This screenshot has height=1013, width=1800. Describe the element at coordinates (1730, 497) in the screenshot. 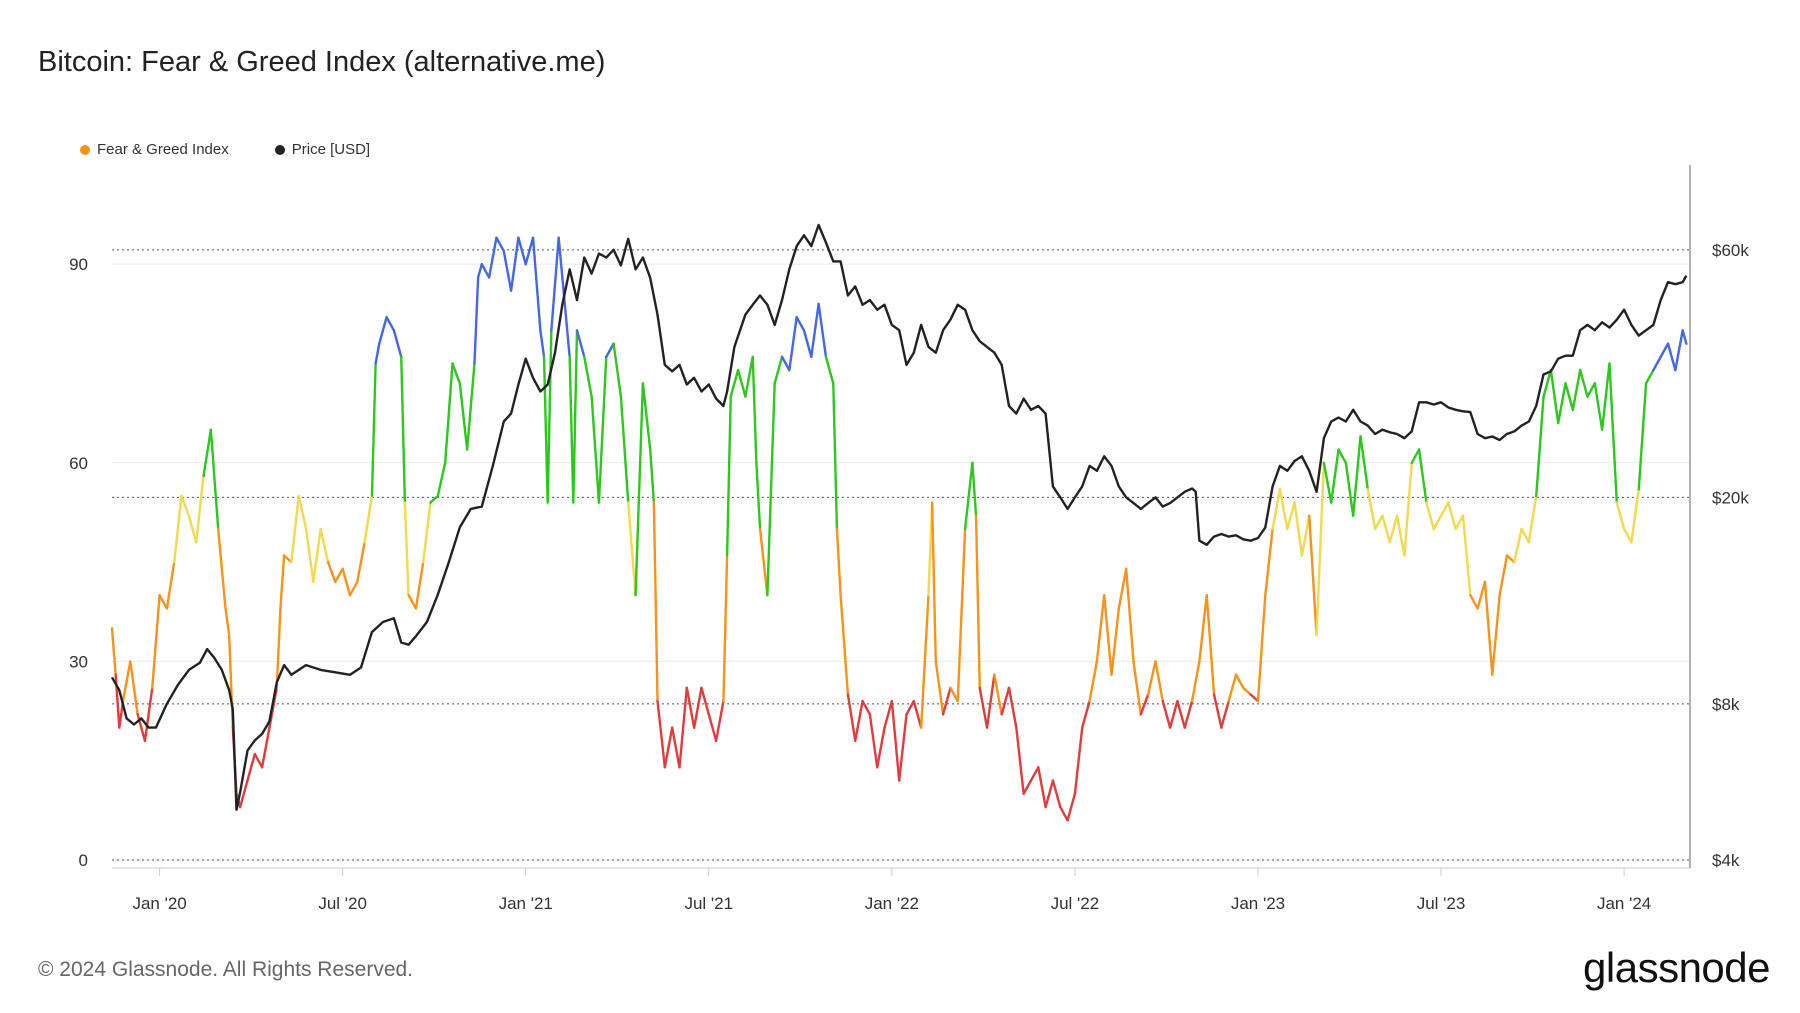

I see `y-right-tick-label-2: $20k` at that location.